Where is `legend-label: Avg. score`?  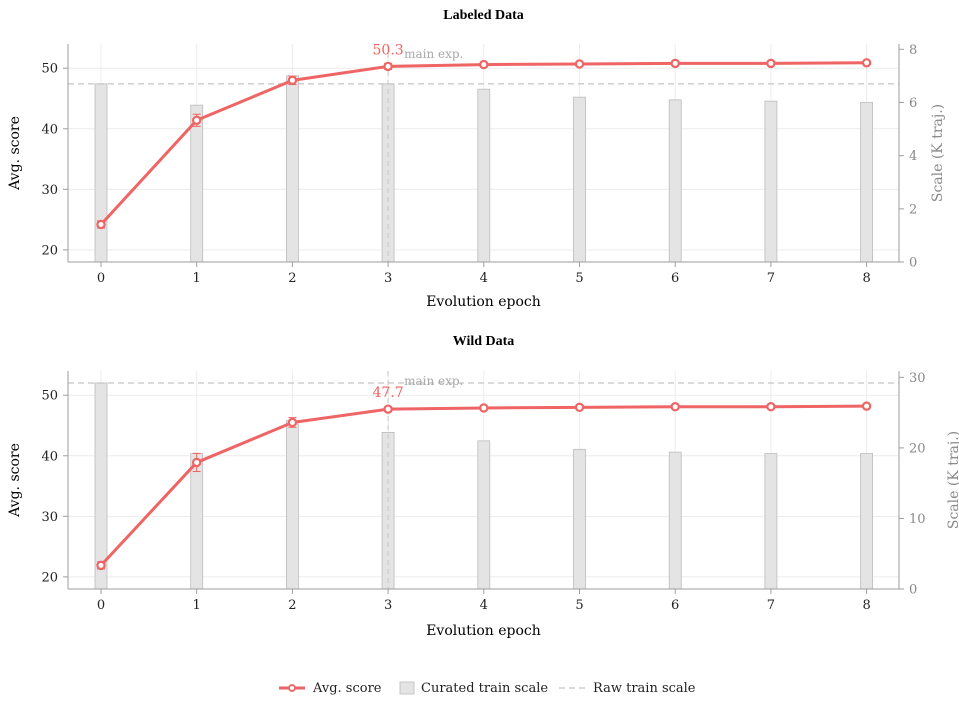 legend-label: Avg. score is located at coordinates (347, 688).